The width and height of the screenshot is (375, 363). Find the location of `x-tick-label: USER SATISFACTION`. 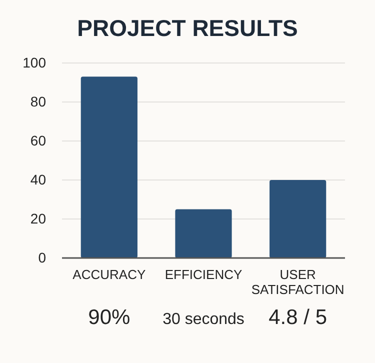

x-tick-label: USER SATISFACTION is located at coordinates (297, 282).